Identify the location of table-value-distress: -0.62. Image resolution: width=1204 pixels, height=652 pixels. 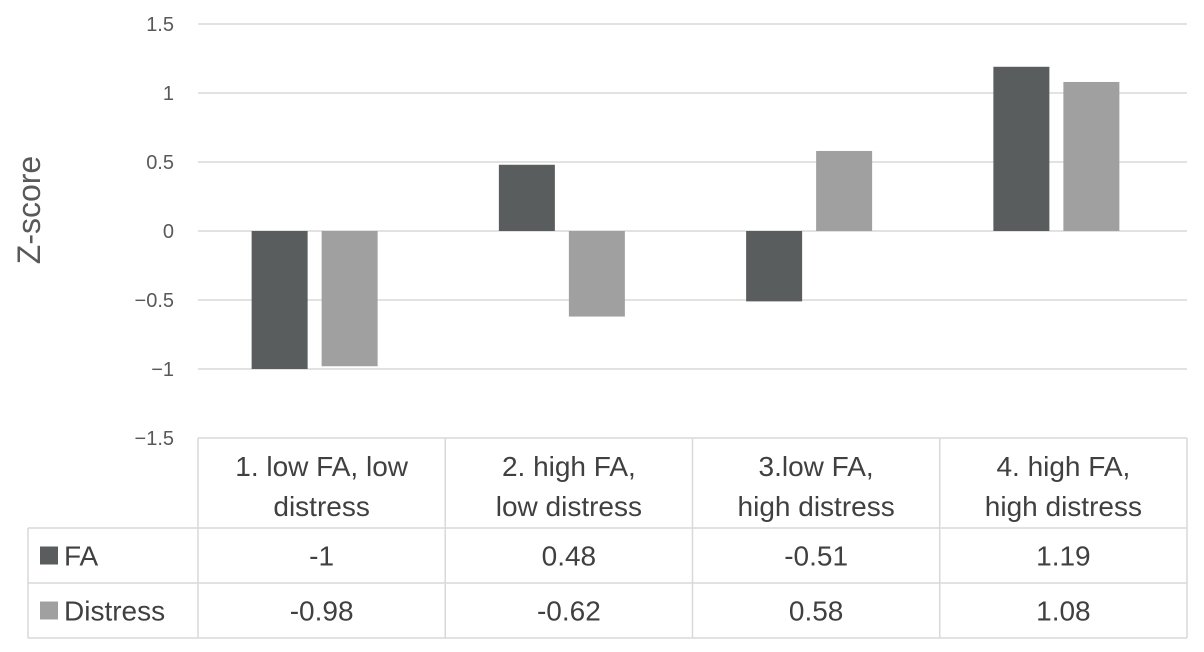
(569, 611).